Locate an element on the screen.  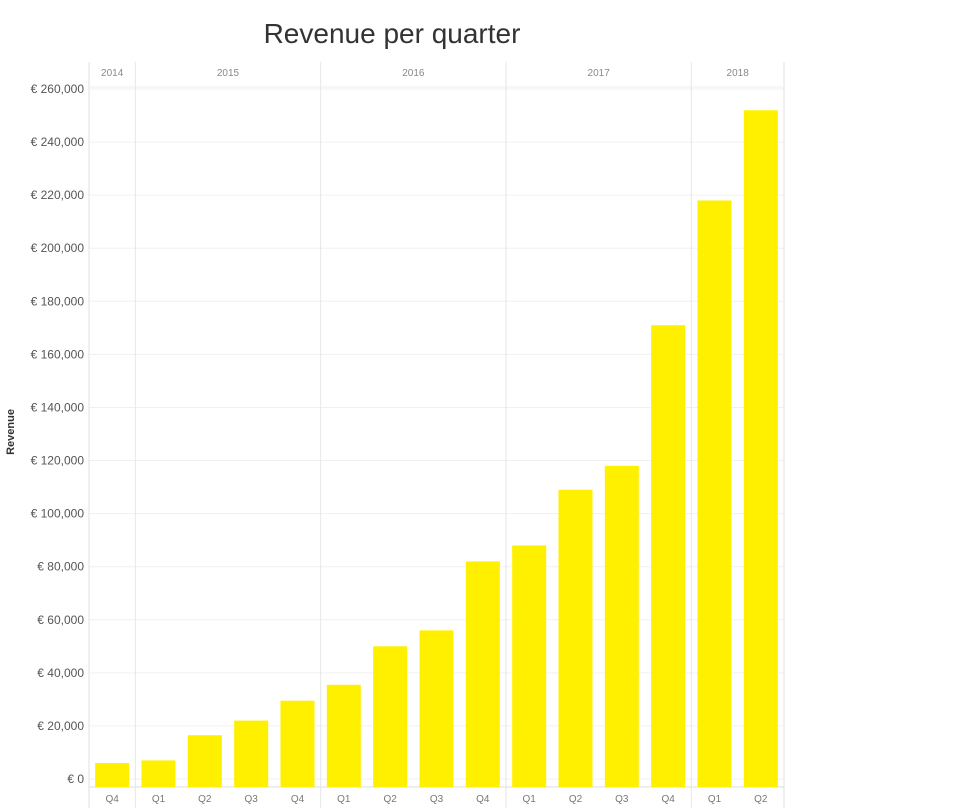
y-tick-label: € 80,000 is located at coordinates (60, 567).